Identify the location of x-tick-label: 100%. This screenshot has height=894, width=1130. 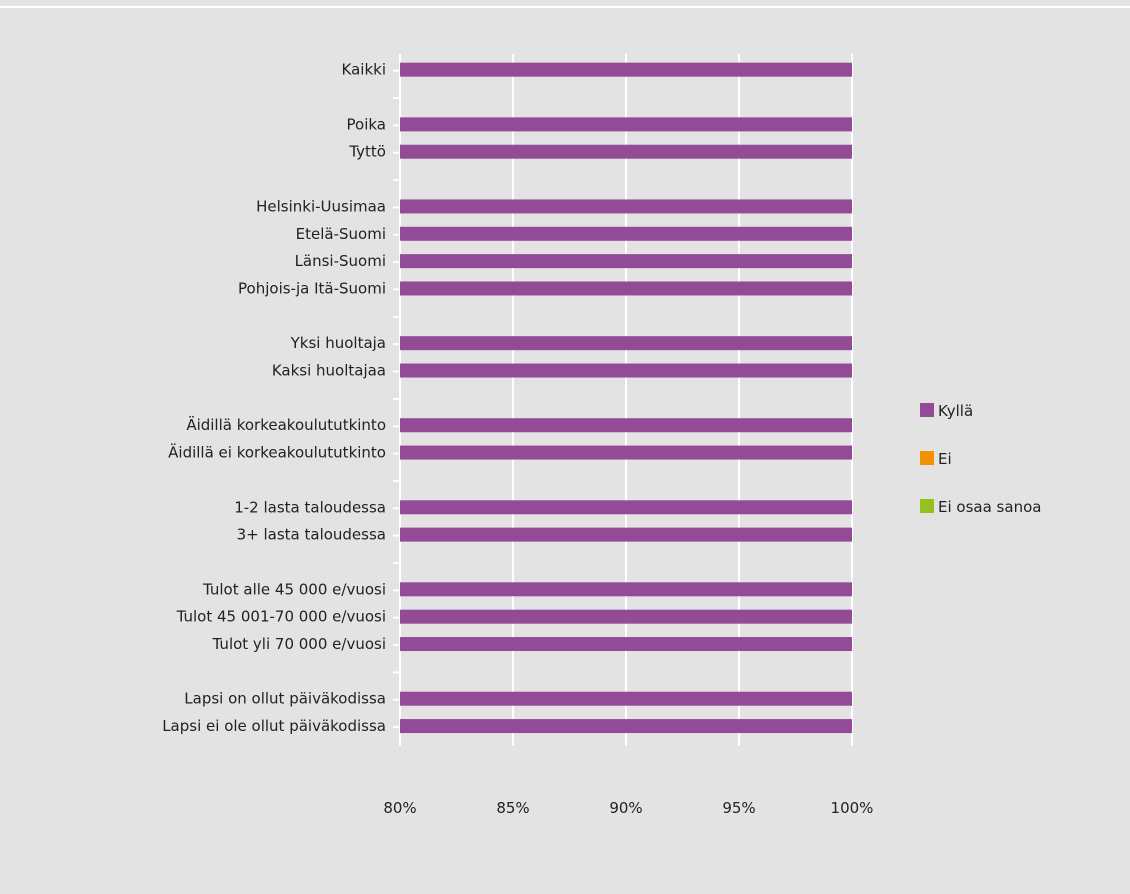
(852, 808).